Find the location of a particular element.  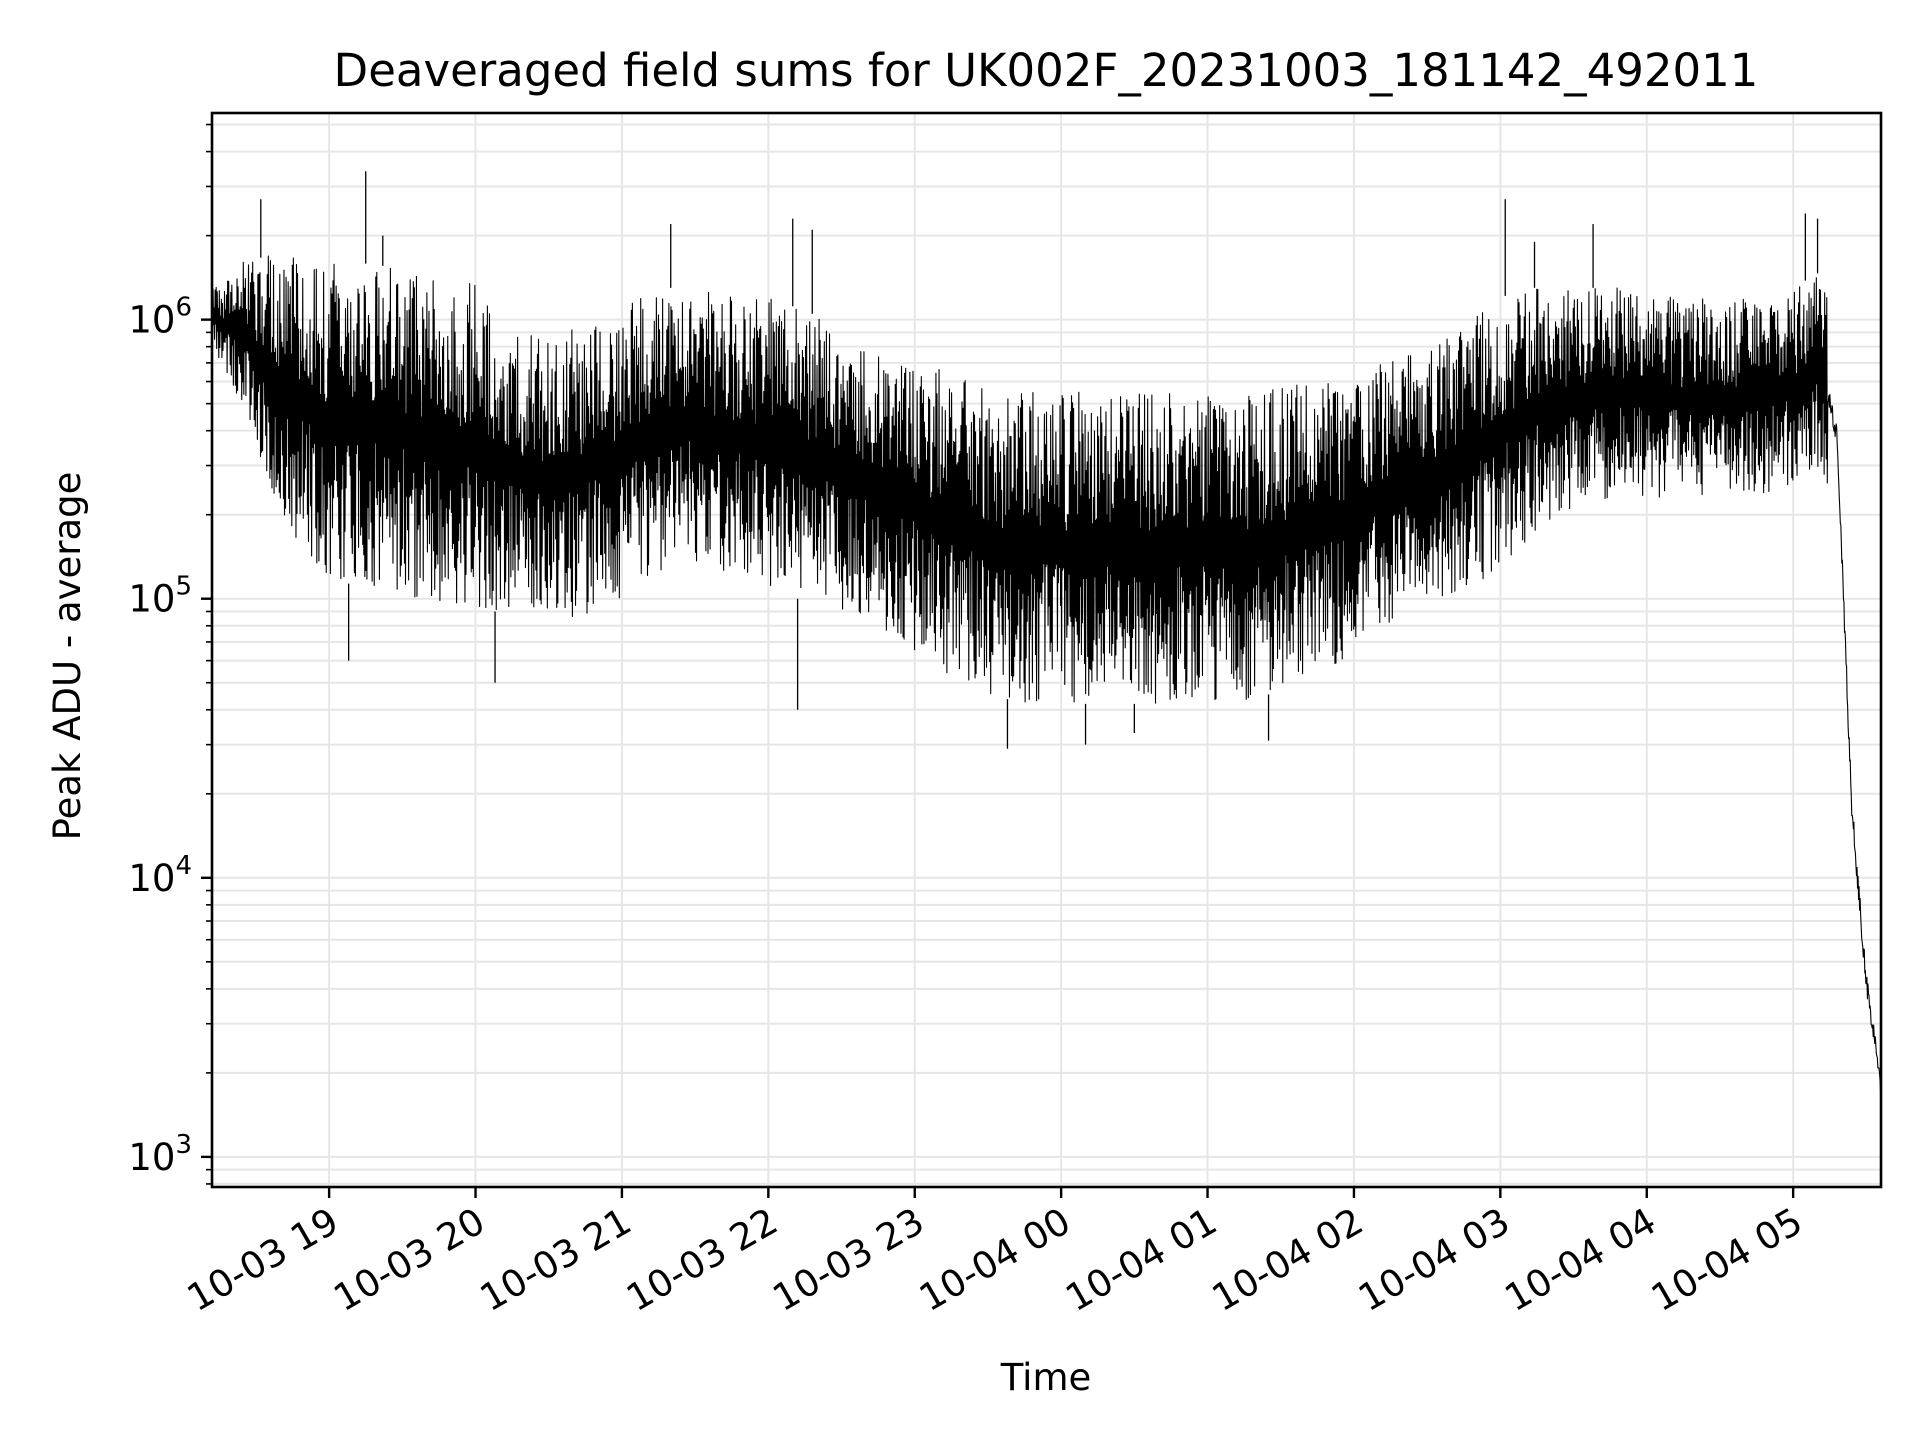

y-tick-label: 10³ is located at coordinates (160, 1154).